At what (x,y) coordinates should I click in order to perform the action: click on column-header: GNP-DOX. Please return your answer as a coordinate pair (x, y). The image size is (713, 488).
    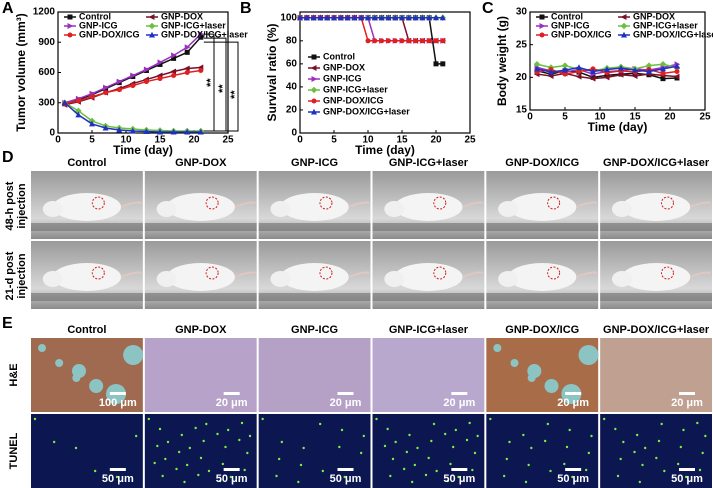
    Looking at the image, I should click on (201, 163).